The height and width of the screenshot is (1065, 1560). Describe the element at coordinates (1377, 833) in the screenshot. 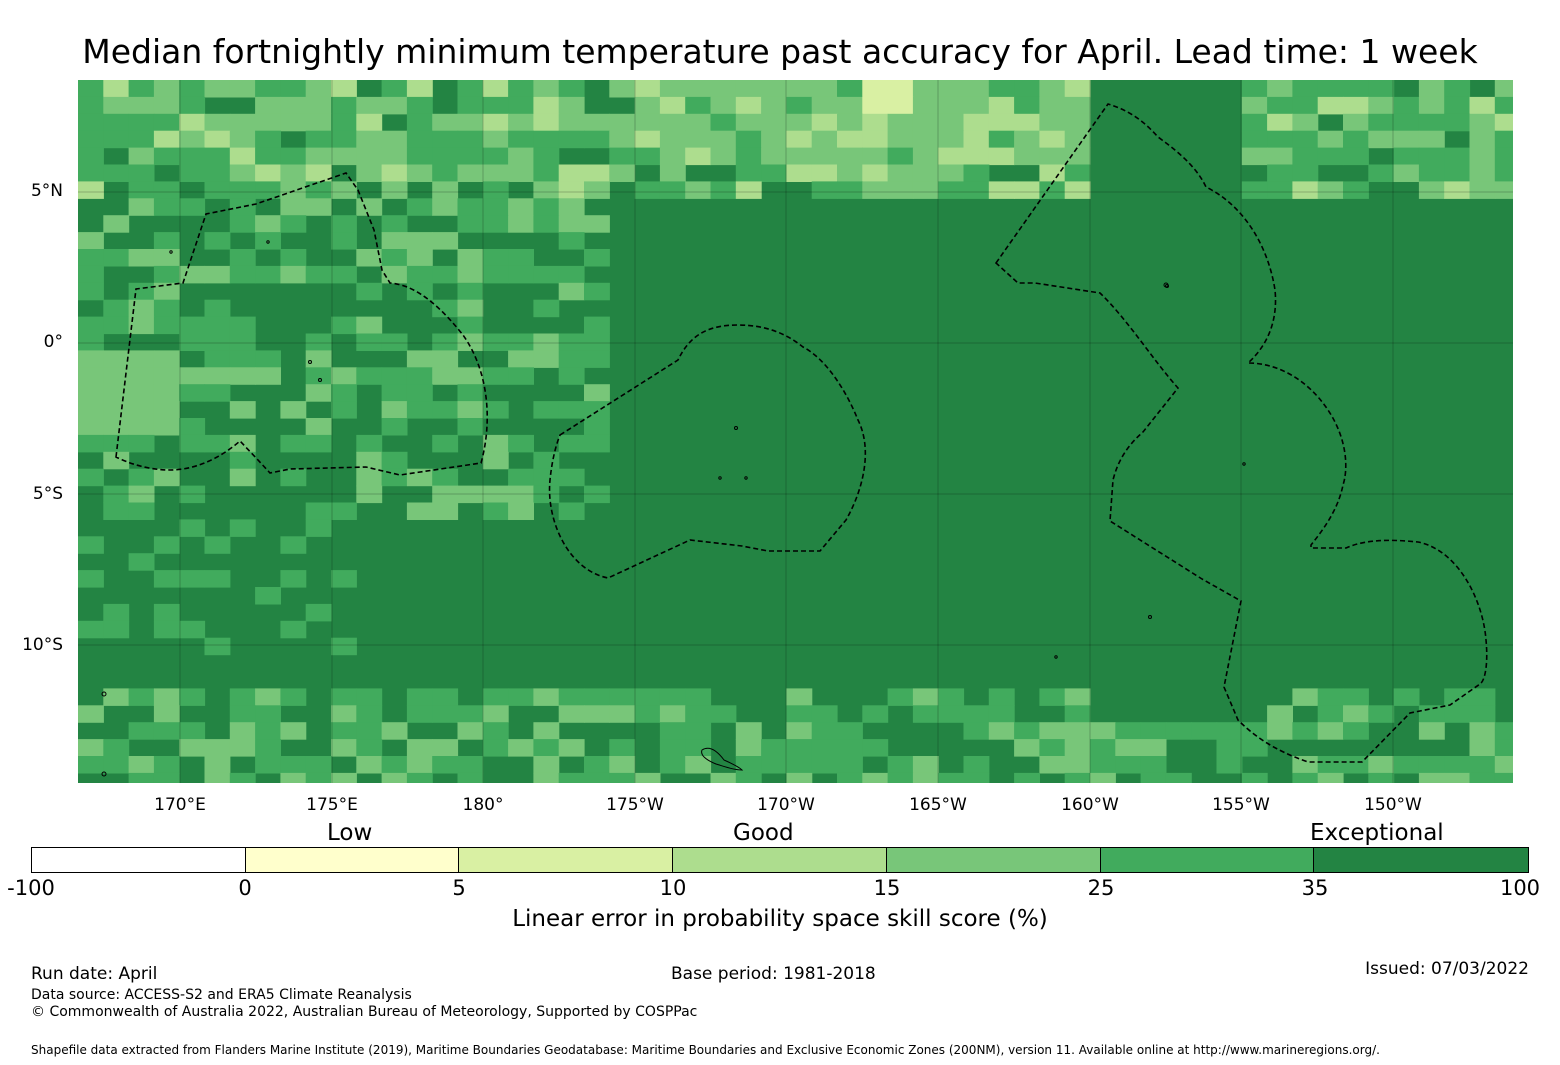

I see `legend-category-exceptional: Exceptional` at that location.